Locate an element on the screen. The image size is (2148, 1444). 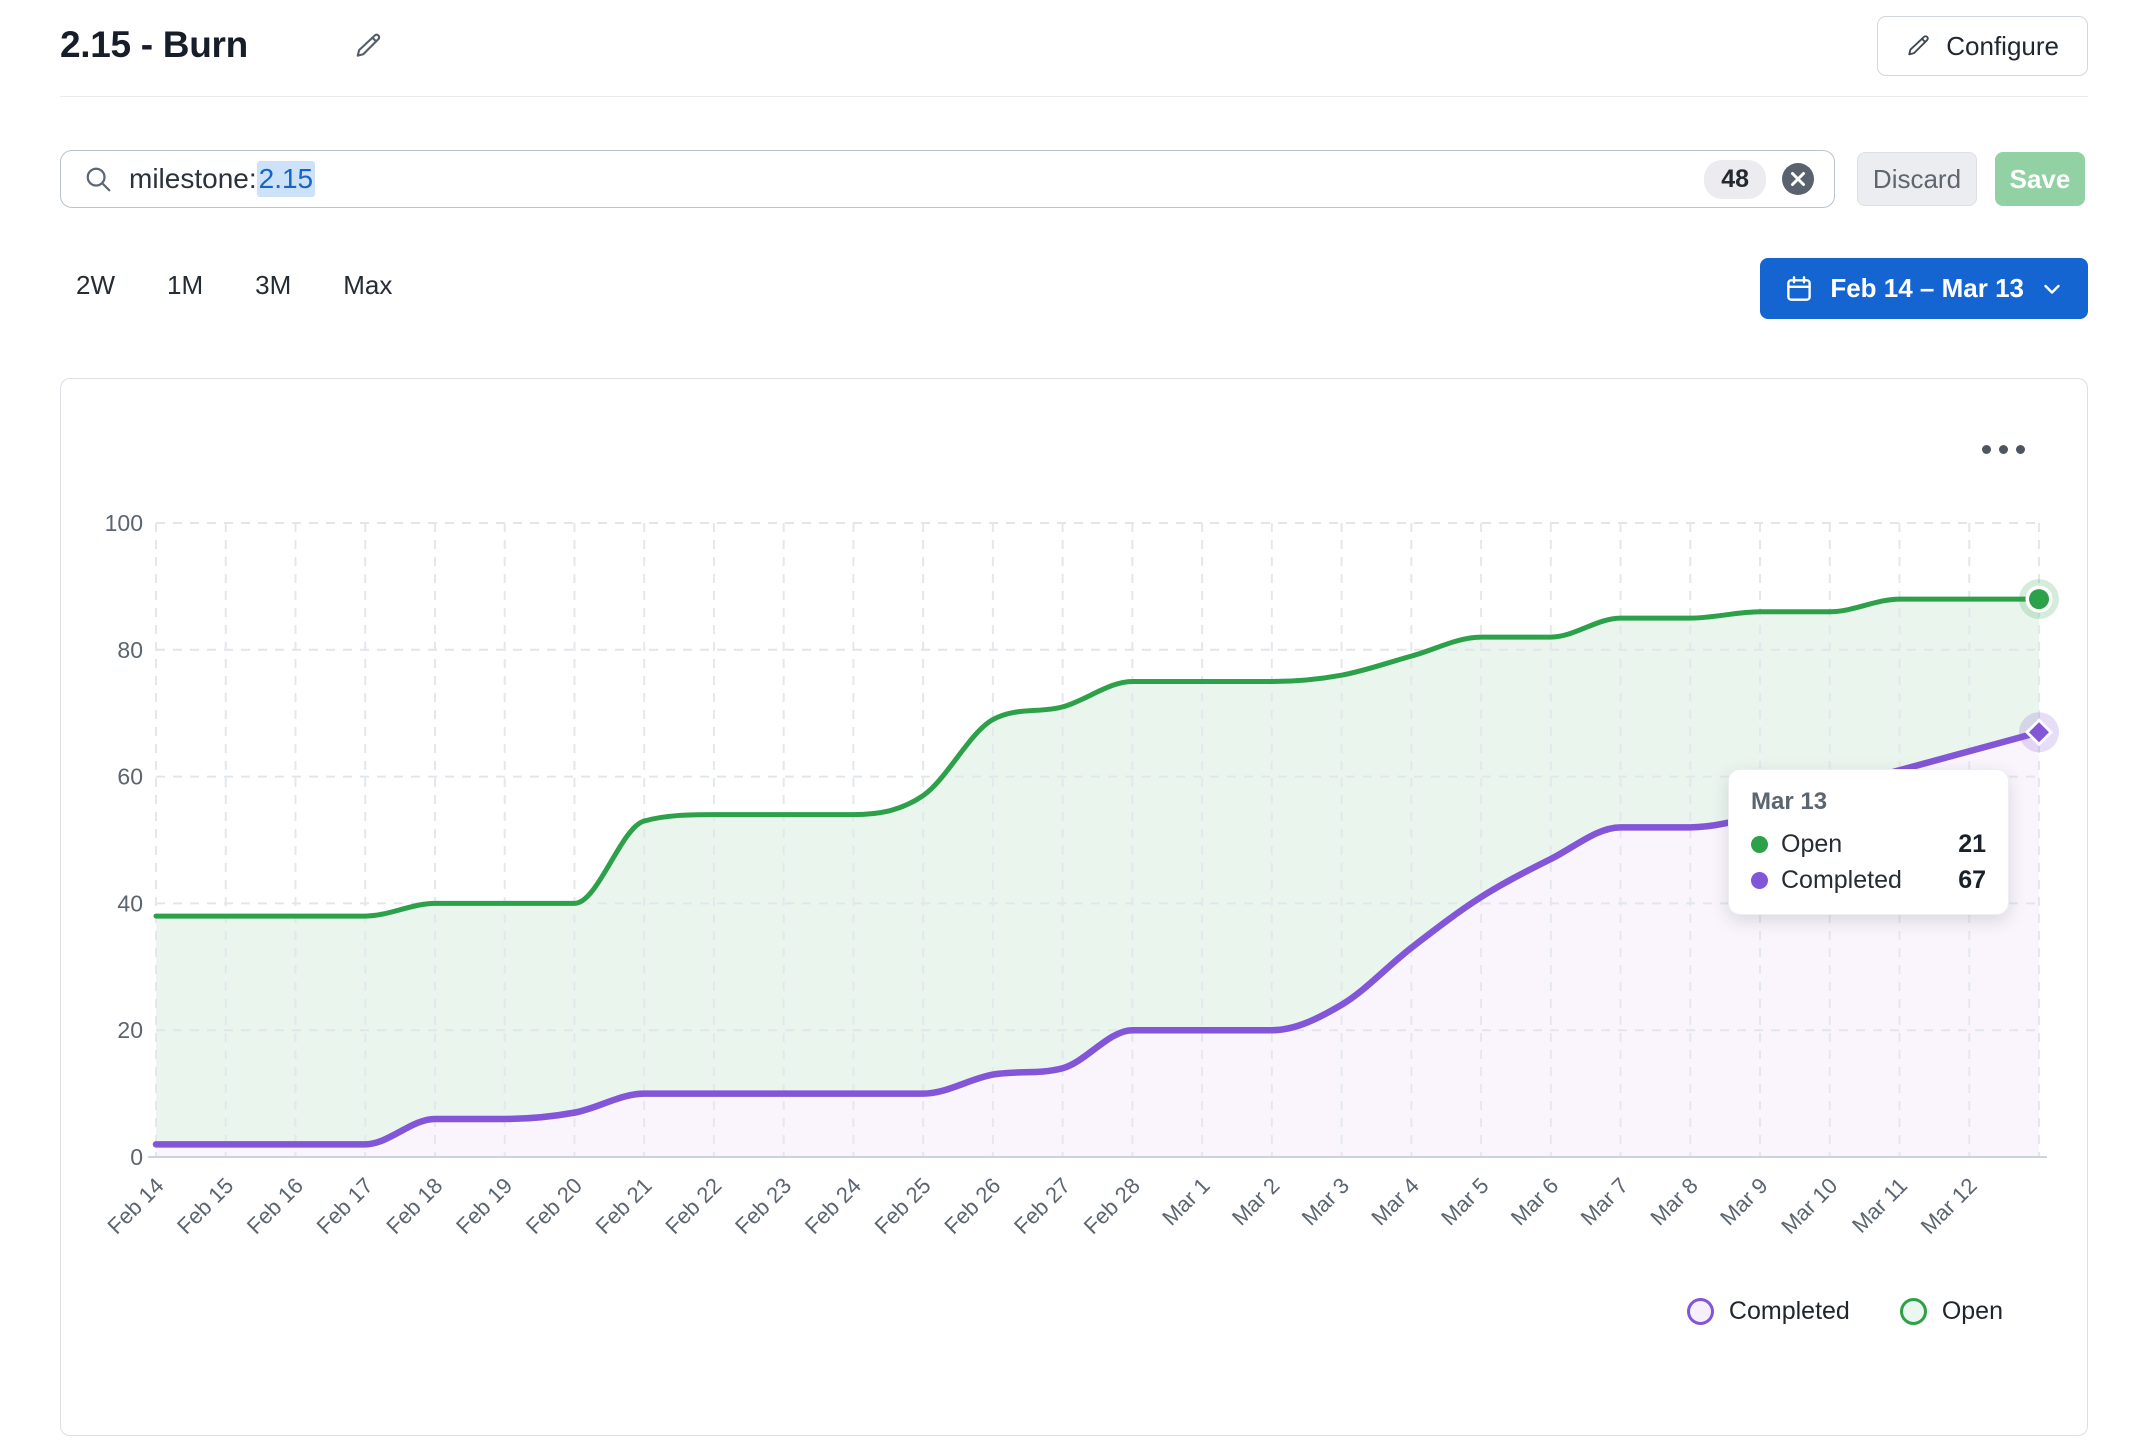
legend-item-open: Open is located at coordinates (1951, 1311).